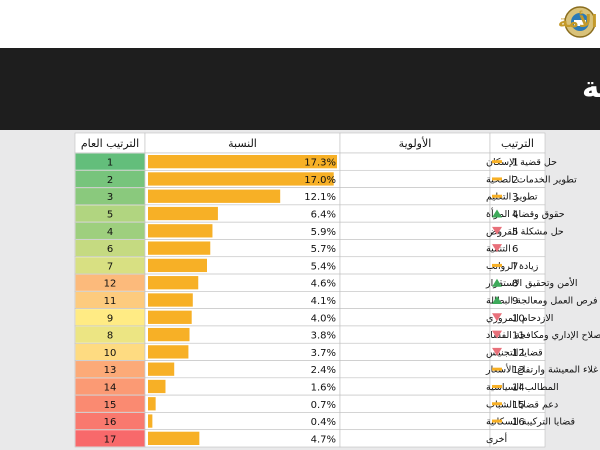 This screenshot has height=450, width=600. I want to click on overall-rank: 2, so click(110, 180).